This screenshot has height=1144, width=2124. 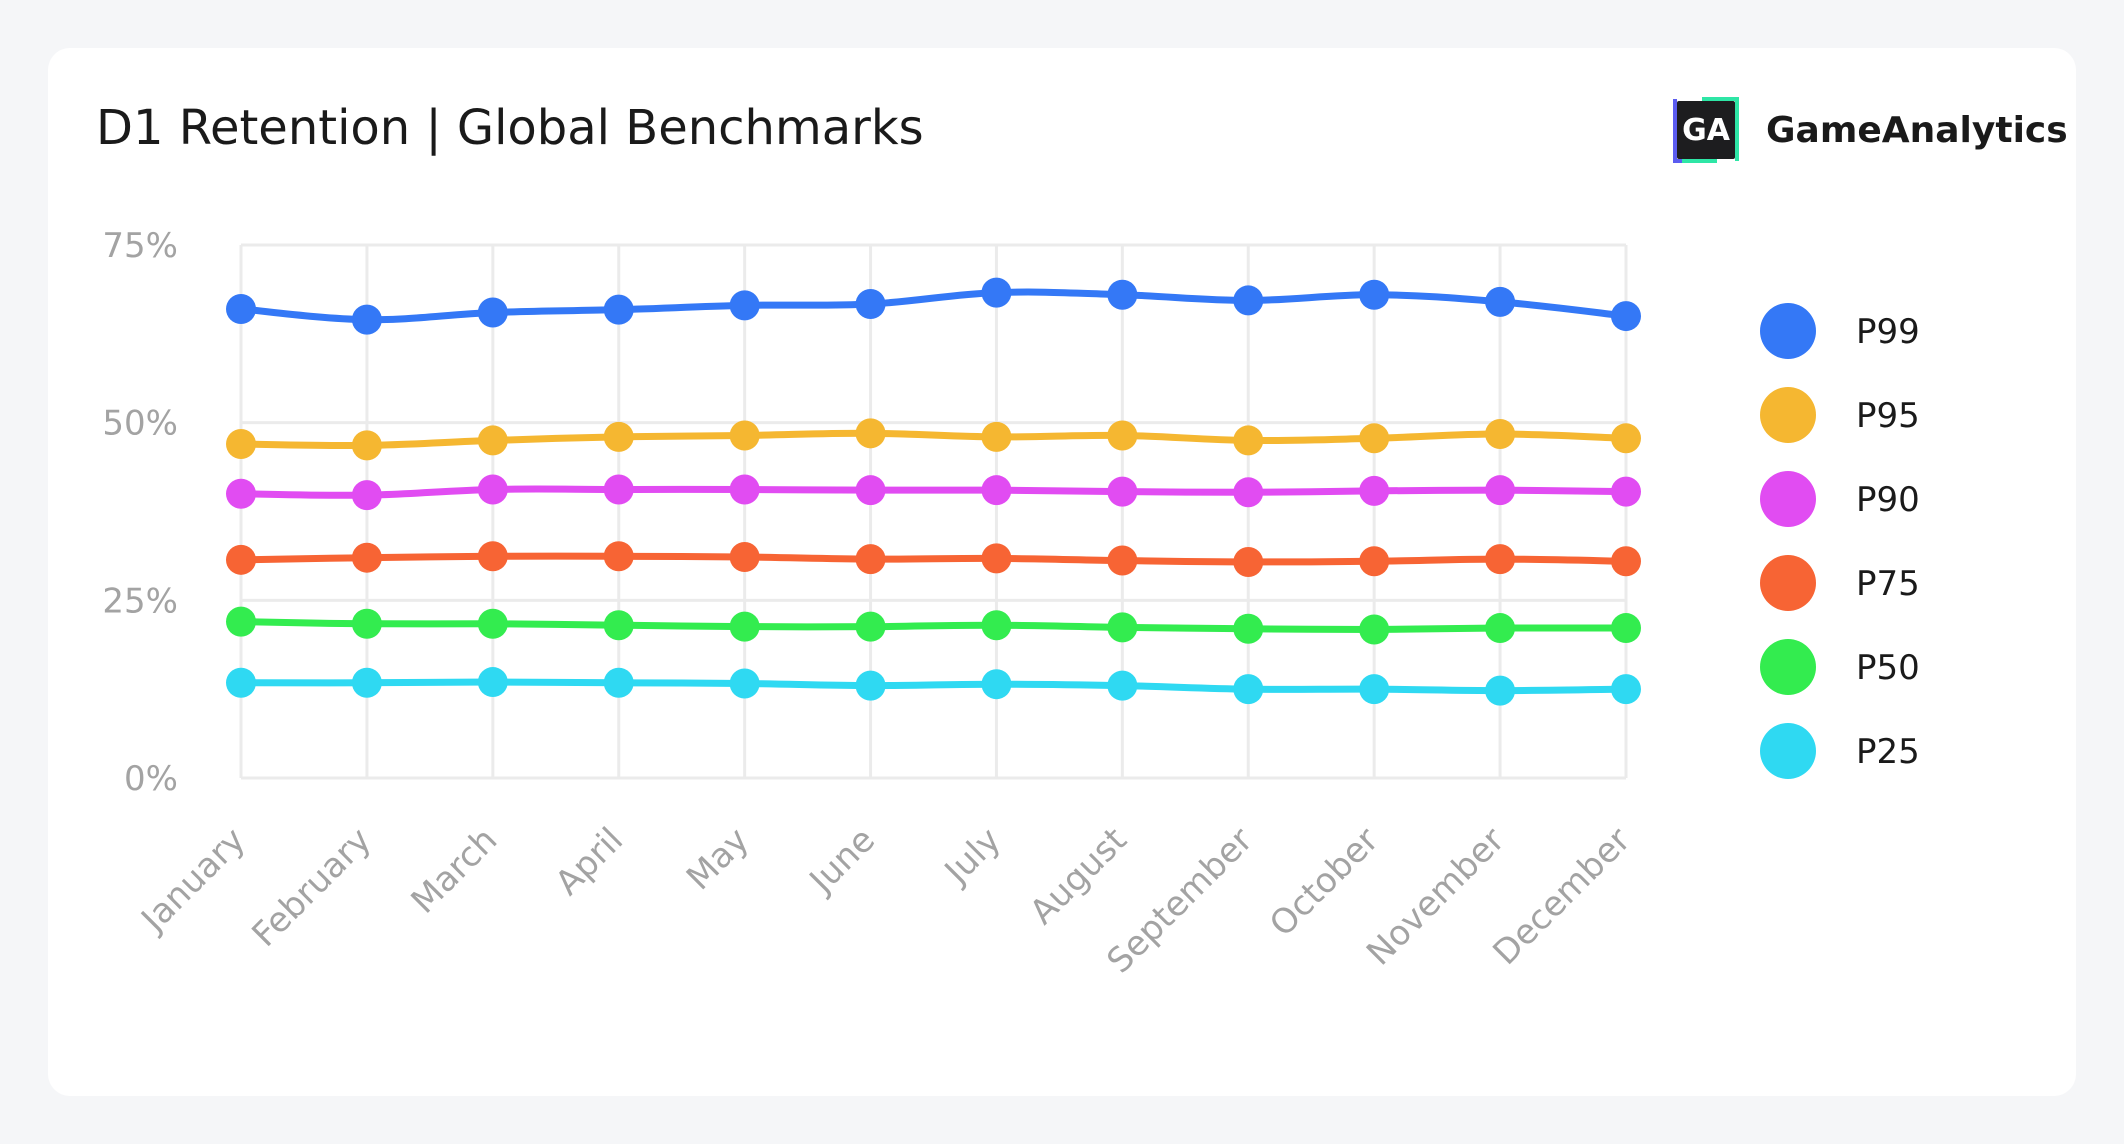 I want to click on series-p25, so click(x=933, y=686).